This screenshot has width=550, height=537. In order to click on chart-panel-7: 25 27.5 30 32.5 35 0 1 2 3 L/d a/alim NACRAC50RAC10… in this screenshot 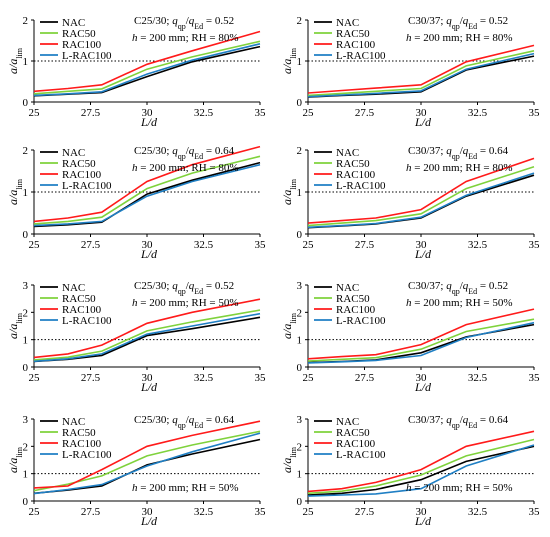, I will do `click(136, 471)`.